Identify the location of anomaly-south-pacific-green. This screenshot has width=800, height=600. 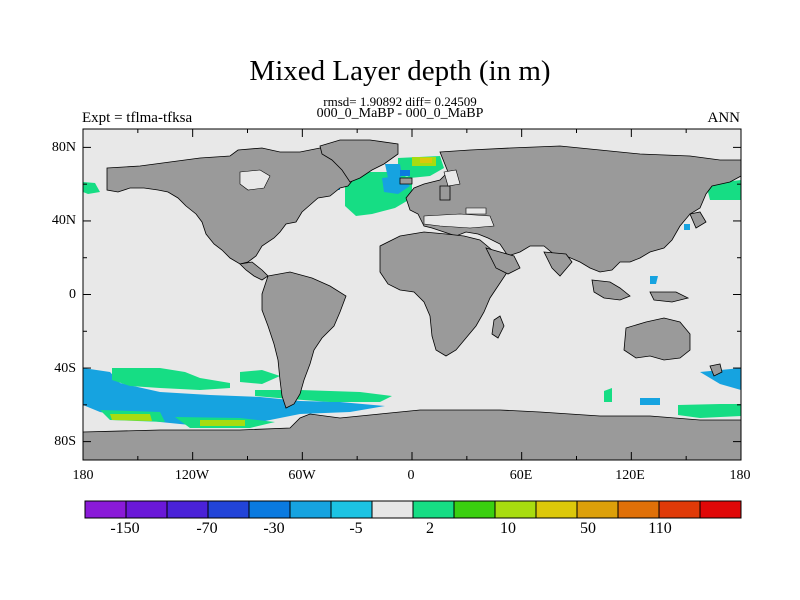
(171, 379).